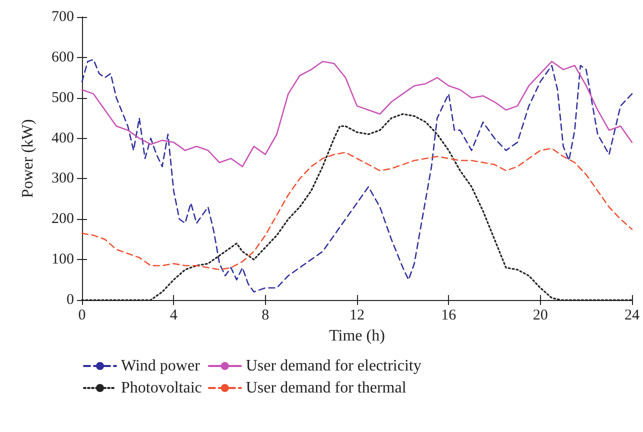  What do you see at coordinates (161, 388) in the screenshot?
I see `legend-label: Photovoltaic` at bounding box center [161, 388].